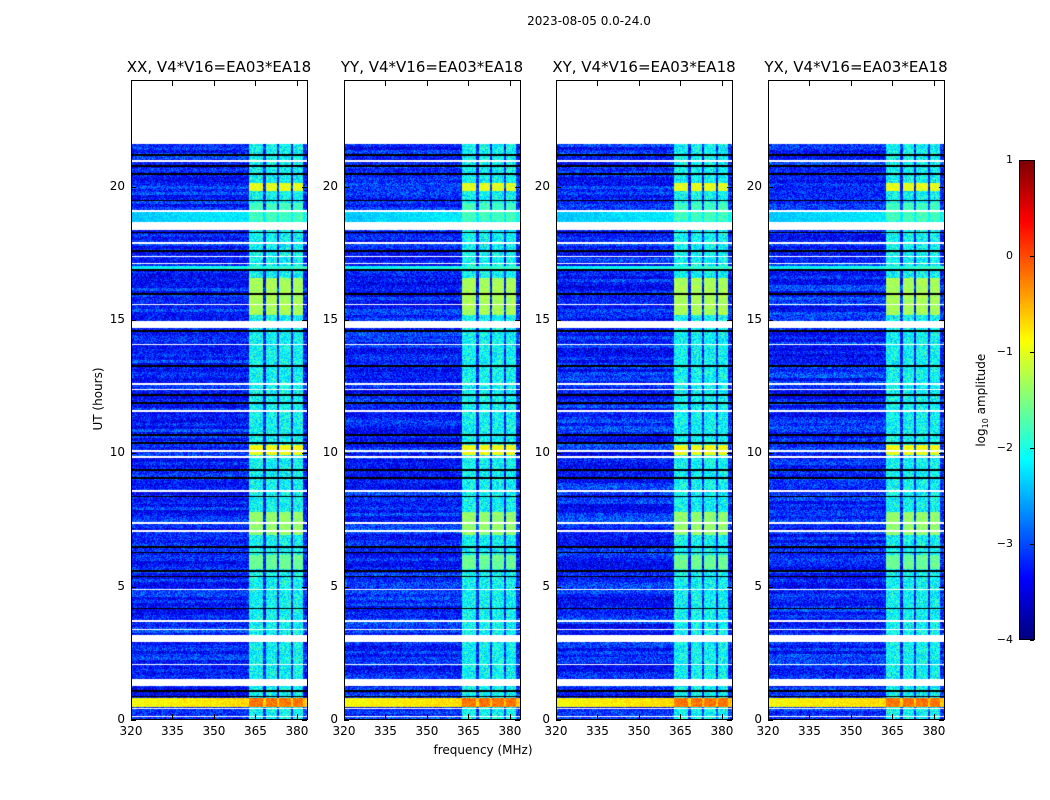 Image resolution: width=1050 pixels, height=800 pixels. What do you see at coordinates (117, 452) in the screenshot?
I see `y-tick-label: 10` at bounding box center [117, 452].